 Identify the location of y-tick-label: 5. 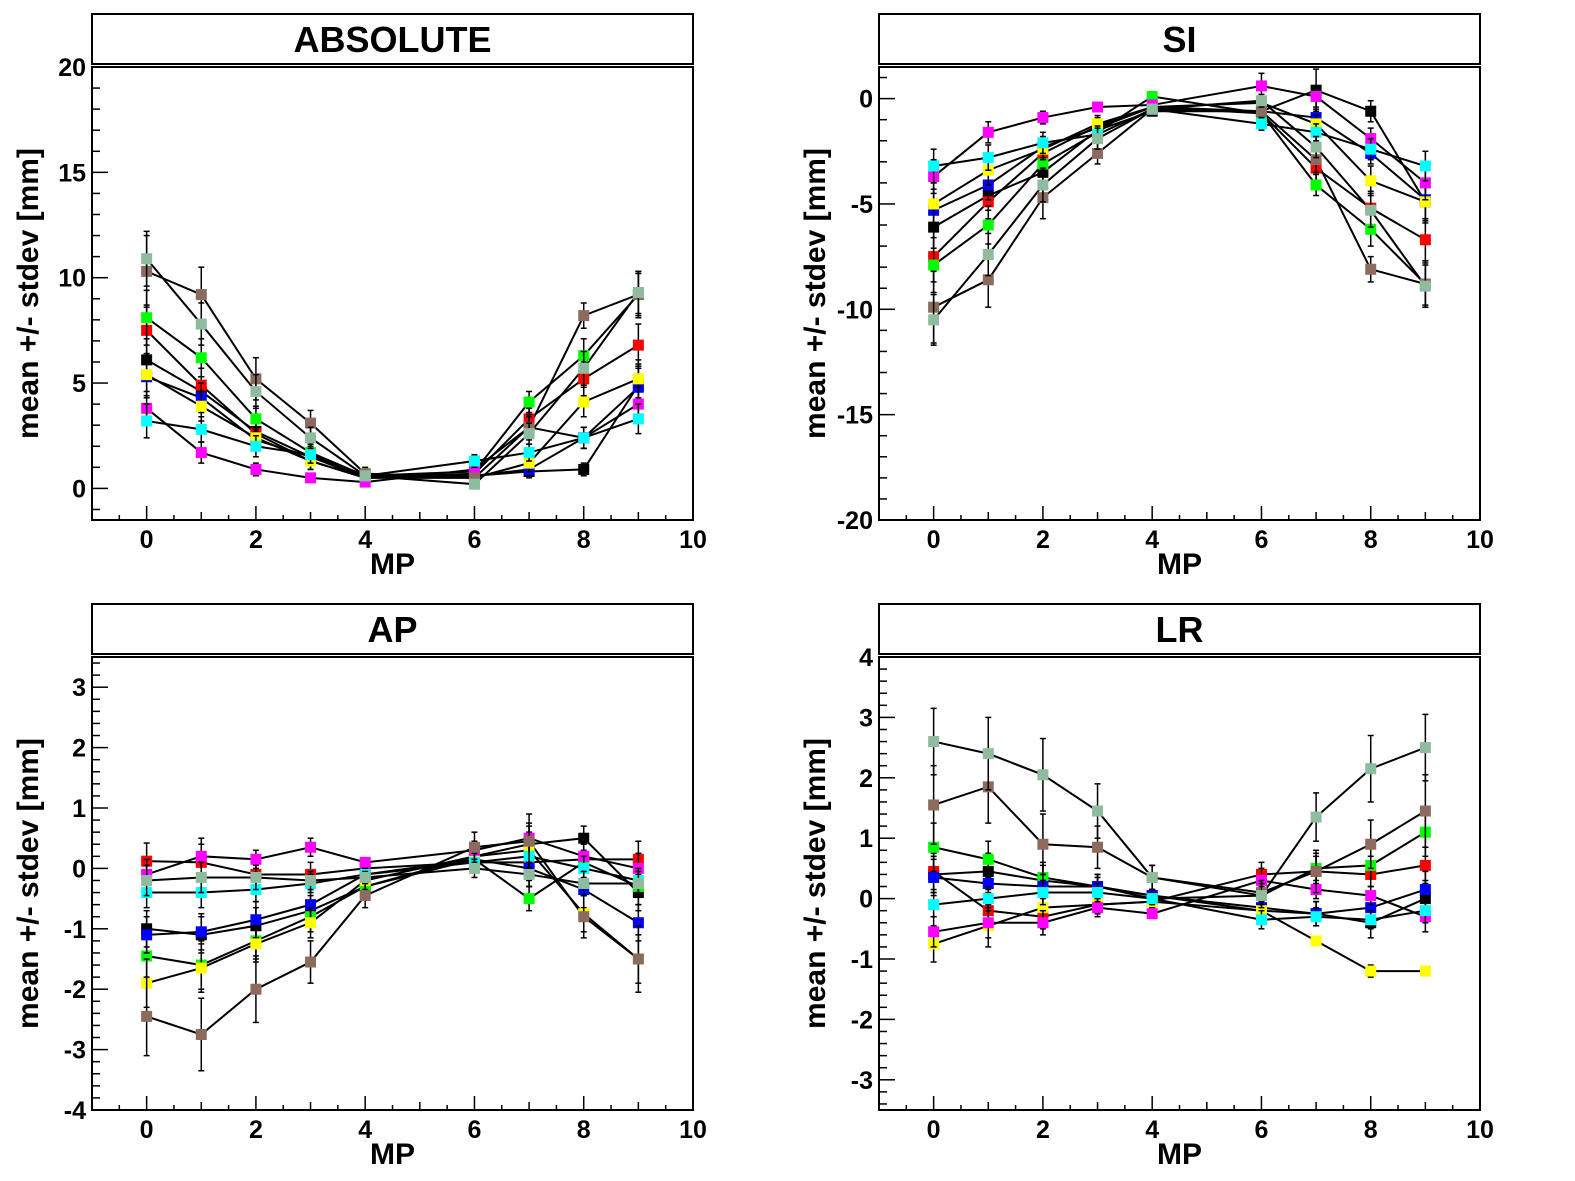
(79, 384).